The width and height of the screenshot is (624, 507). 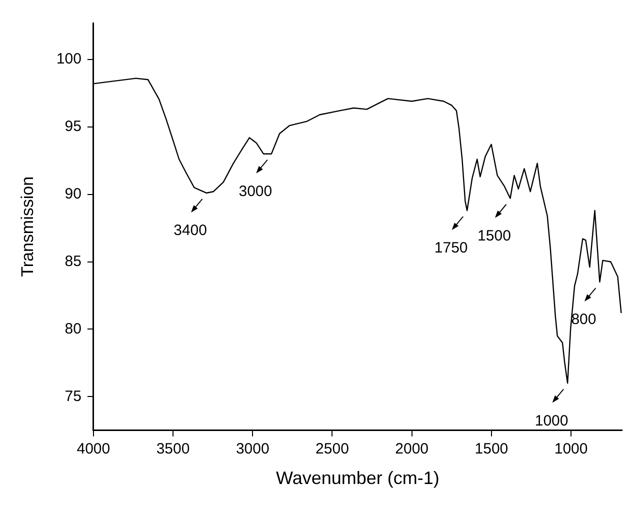 What do you see at coordinates (583, 319) in the screenshot?
I see `annotation: 800` at bounding box center [583, 319].